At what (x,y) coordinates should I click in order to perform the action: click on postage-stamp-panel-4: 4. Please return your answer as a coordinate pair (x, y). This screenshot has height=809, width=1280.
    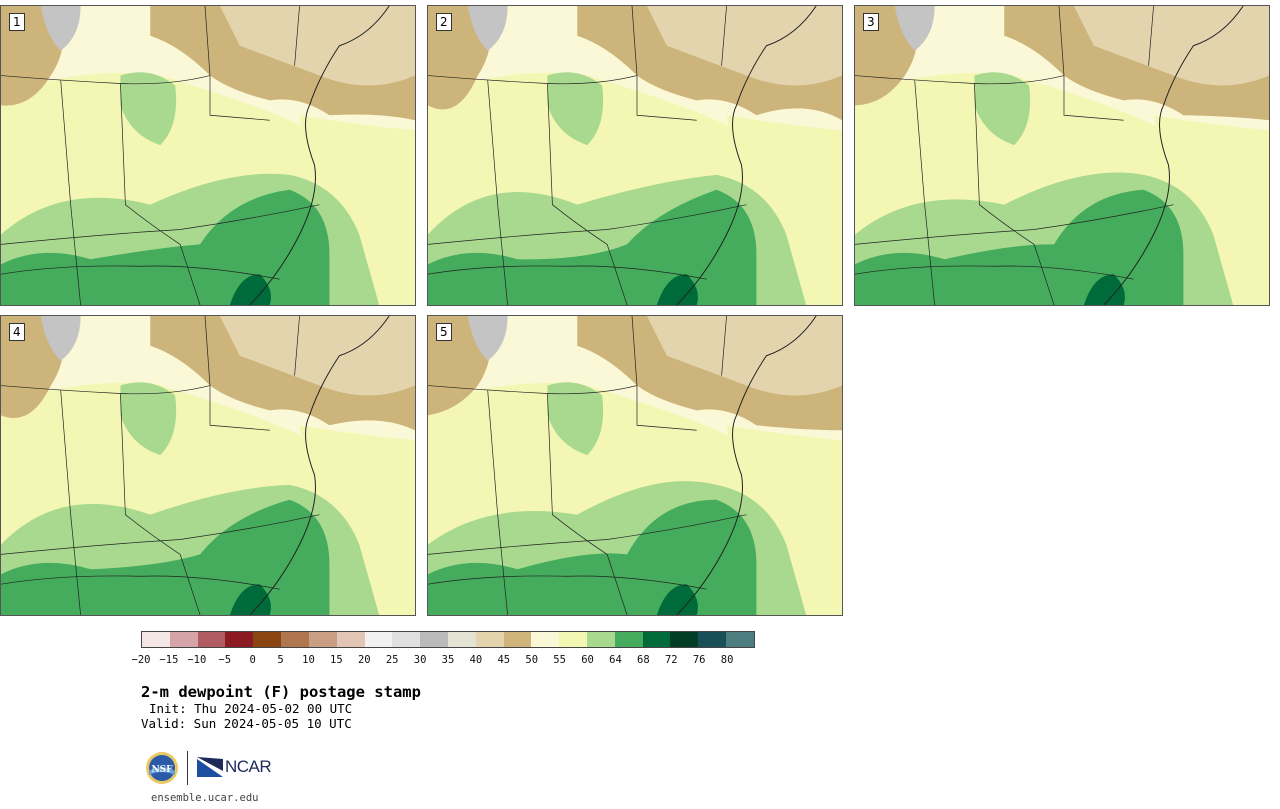
    Looking at the image, I should click on (208, 465).